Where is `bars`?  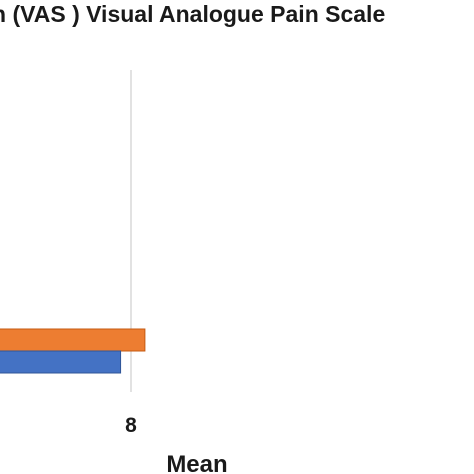
bars is located at coordinates (73, 351).